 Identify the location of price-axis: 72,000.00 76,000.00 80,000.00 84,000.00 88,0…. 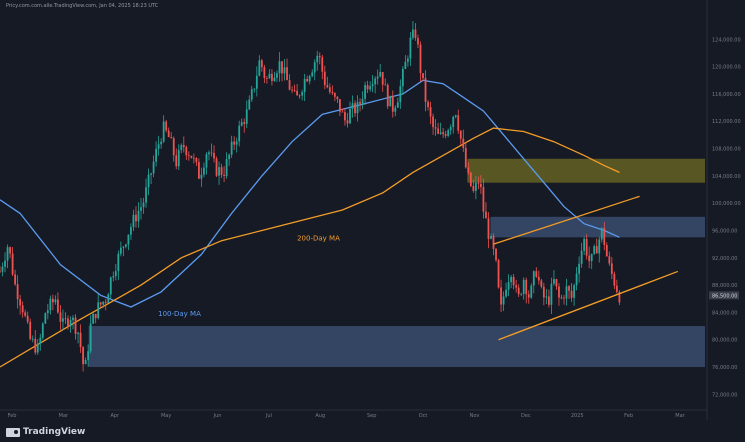
(725, 210).